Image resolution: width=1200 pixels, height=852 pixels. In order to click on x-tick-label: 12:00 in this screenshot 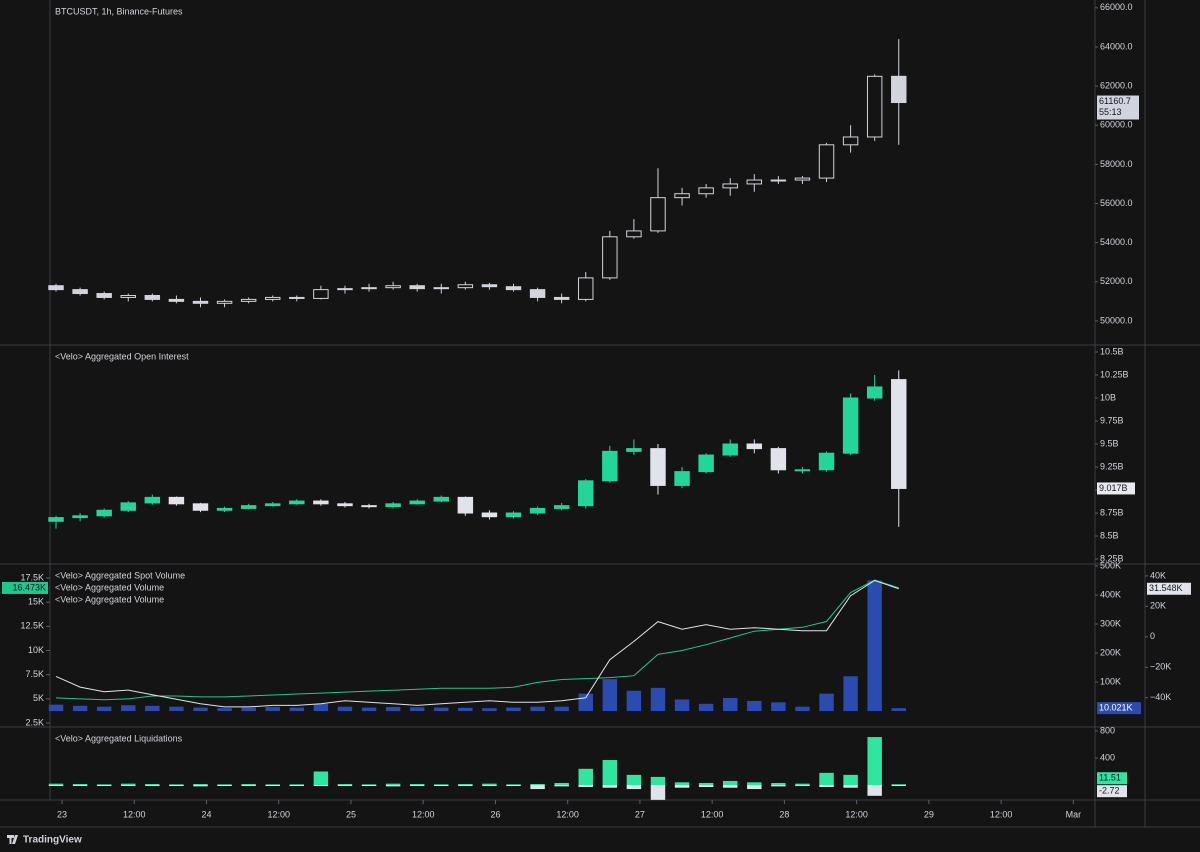, I will do `click(278, 814)`.